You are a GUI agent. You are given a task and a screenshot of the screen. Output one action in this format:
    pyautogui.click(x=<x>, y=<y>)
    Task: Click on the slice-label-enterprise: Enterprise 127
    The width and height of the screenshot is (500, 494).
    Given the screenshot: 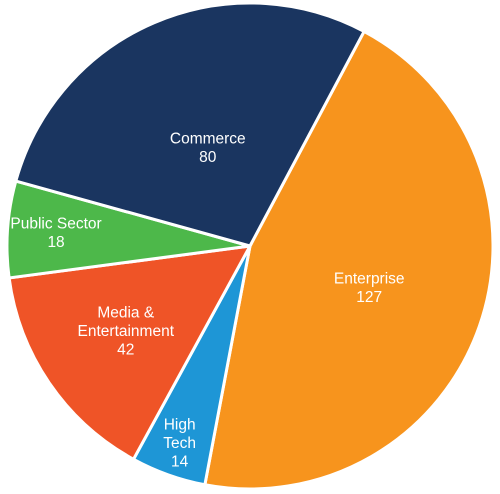 What is the action you would take?
    pyautogui.click(x=369, y=289)
    